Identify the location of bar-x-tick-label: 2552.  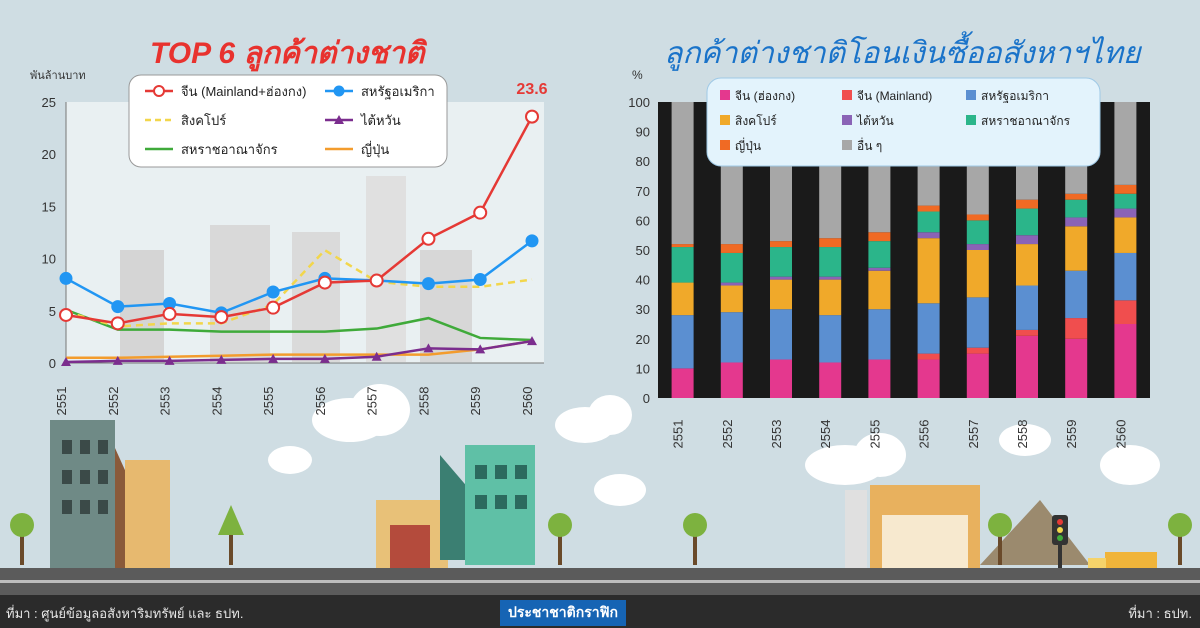
(727, 434).